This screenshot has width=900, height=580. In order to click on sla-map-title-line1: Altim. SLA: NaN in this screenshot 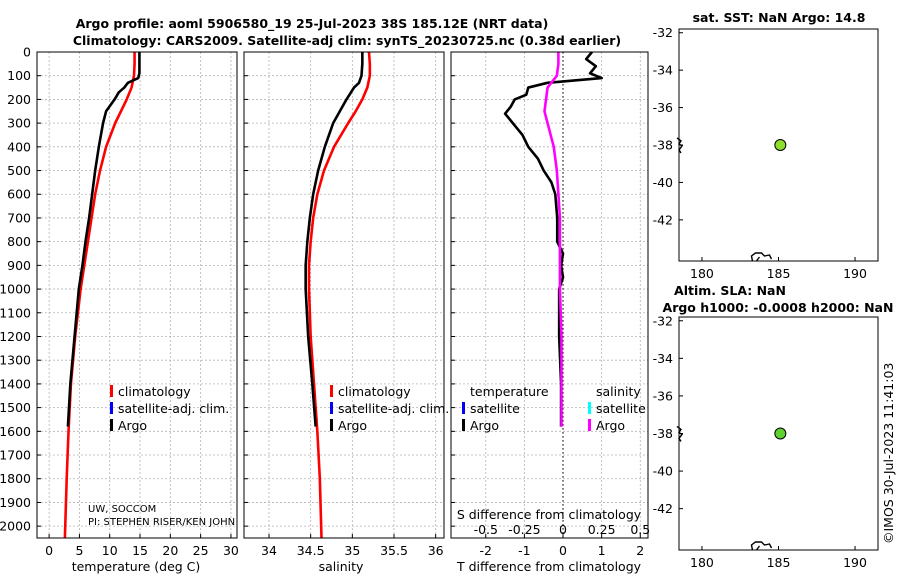, I will do `click(730, 290)`.